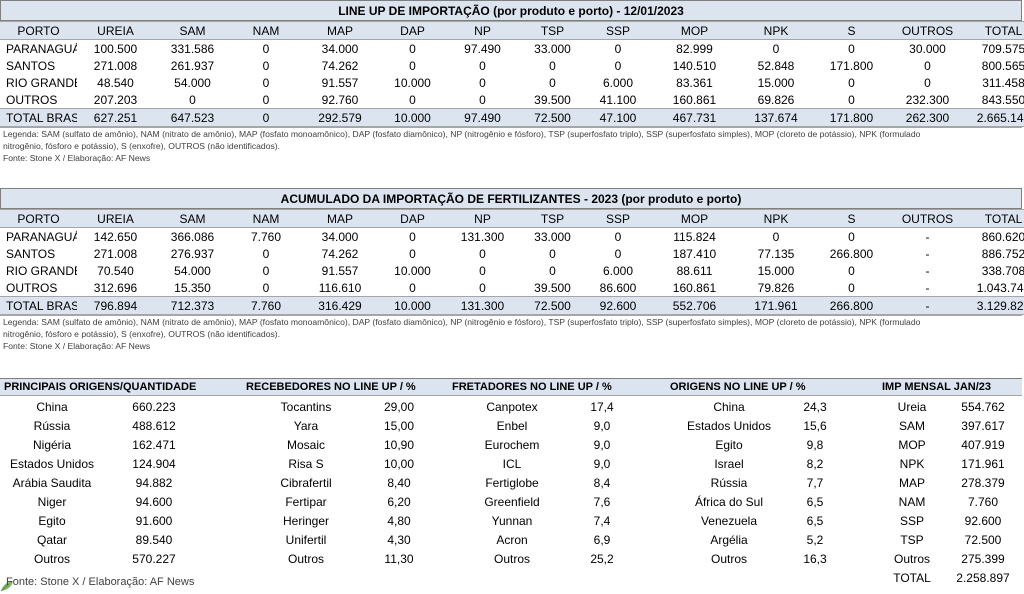  I want to click on value-cell: 15.000, so click(776, 270).